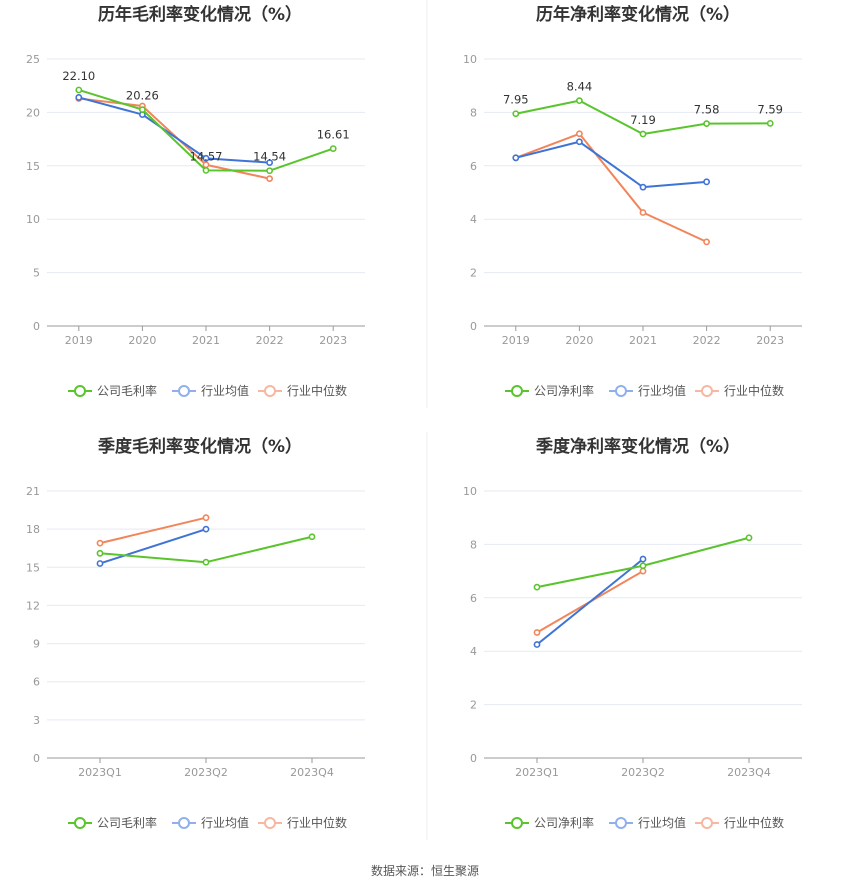  What do you see at coordinates (33, 529) in the screenshot?
I see `y-tick-label: 18` at bounding box center [33, 529].